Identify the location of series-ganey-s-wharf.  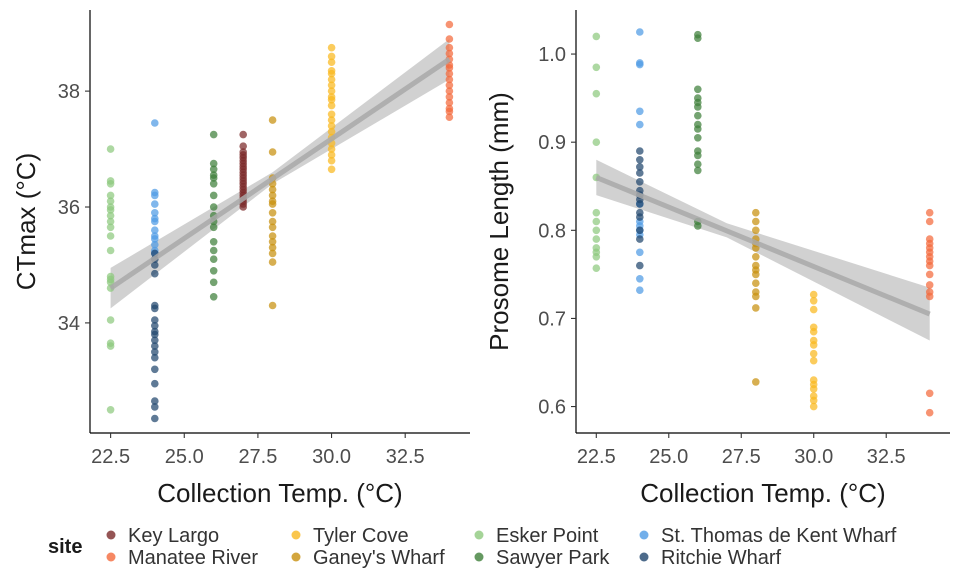
(272, 213).